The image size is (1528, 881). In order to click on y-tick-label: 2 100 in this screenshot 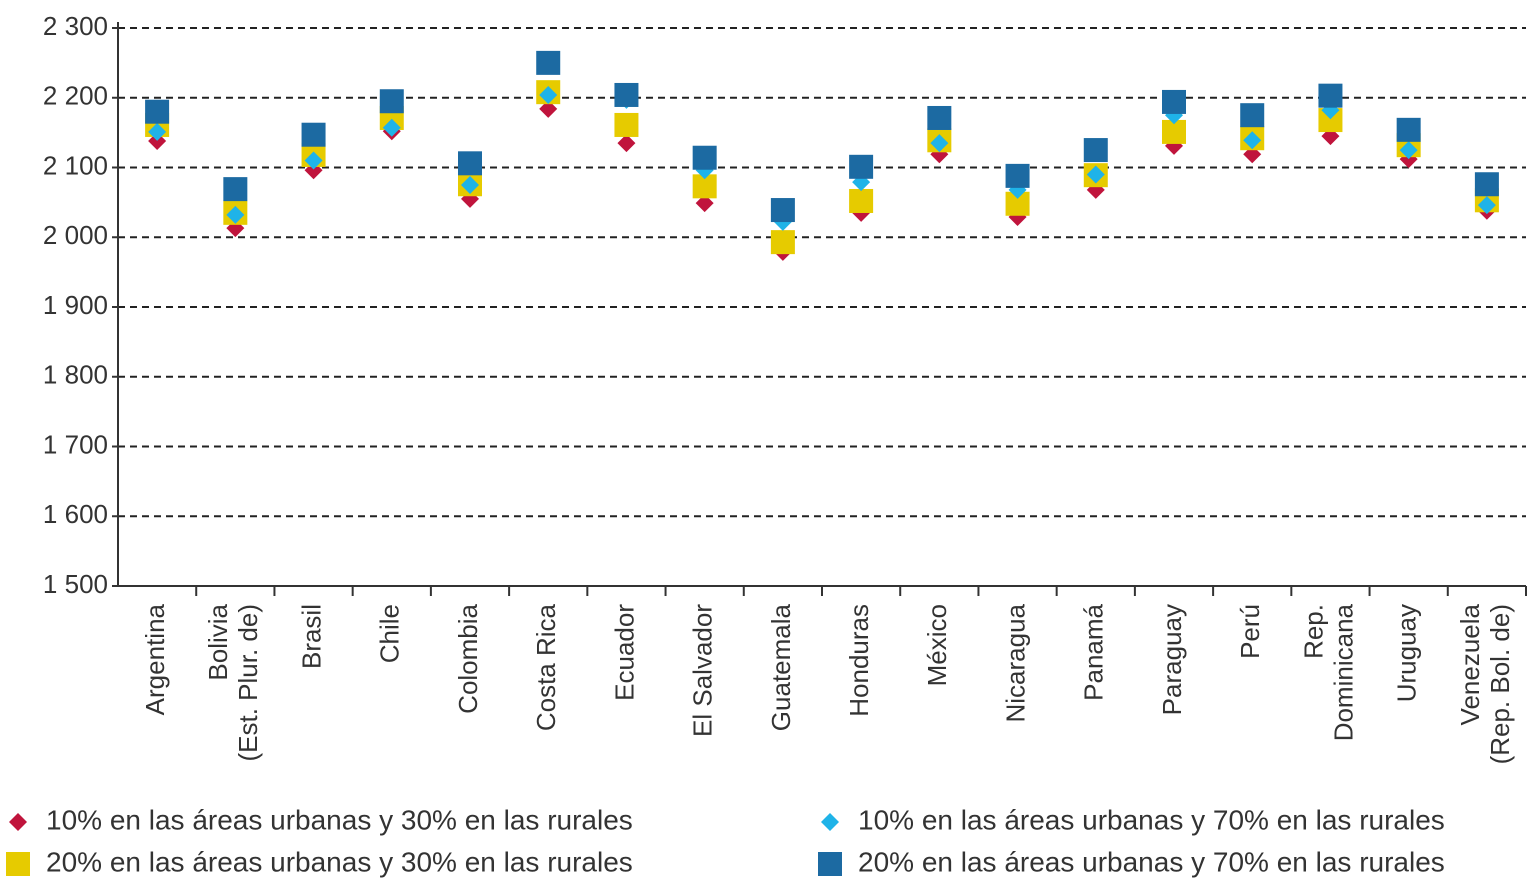, I will do `click(75, 165)`.